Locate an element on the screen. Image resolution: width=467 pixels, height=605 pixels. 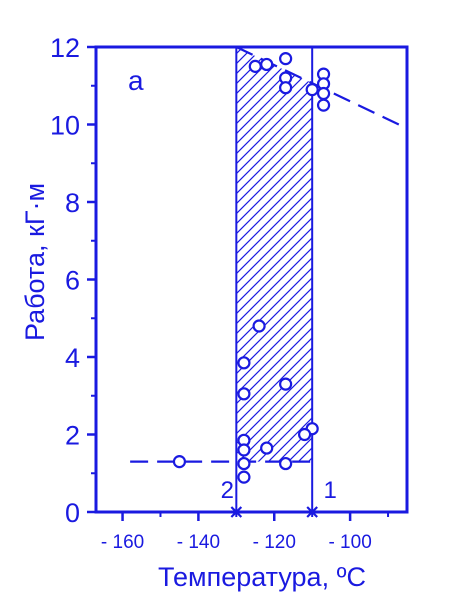
x-axis-title: Температура, ºС is located at coordinates (262, 577).